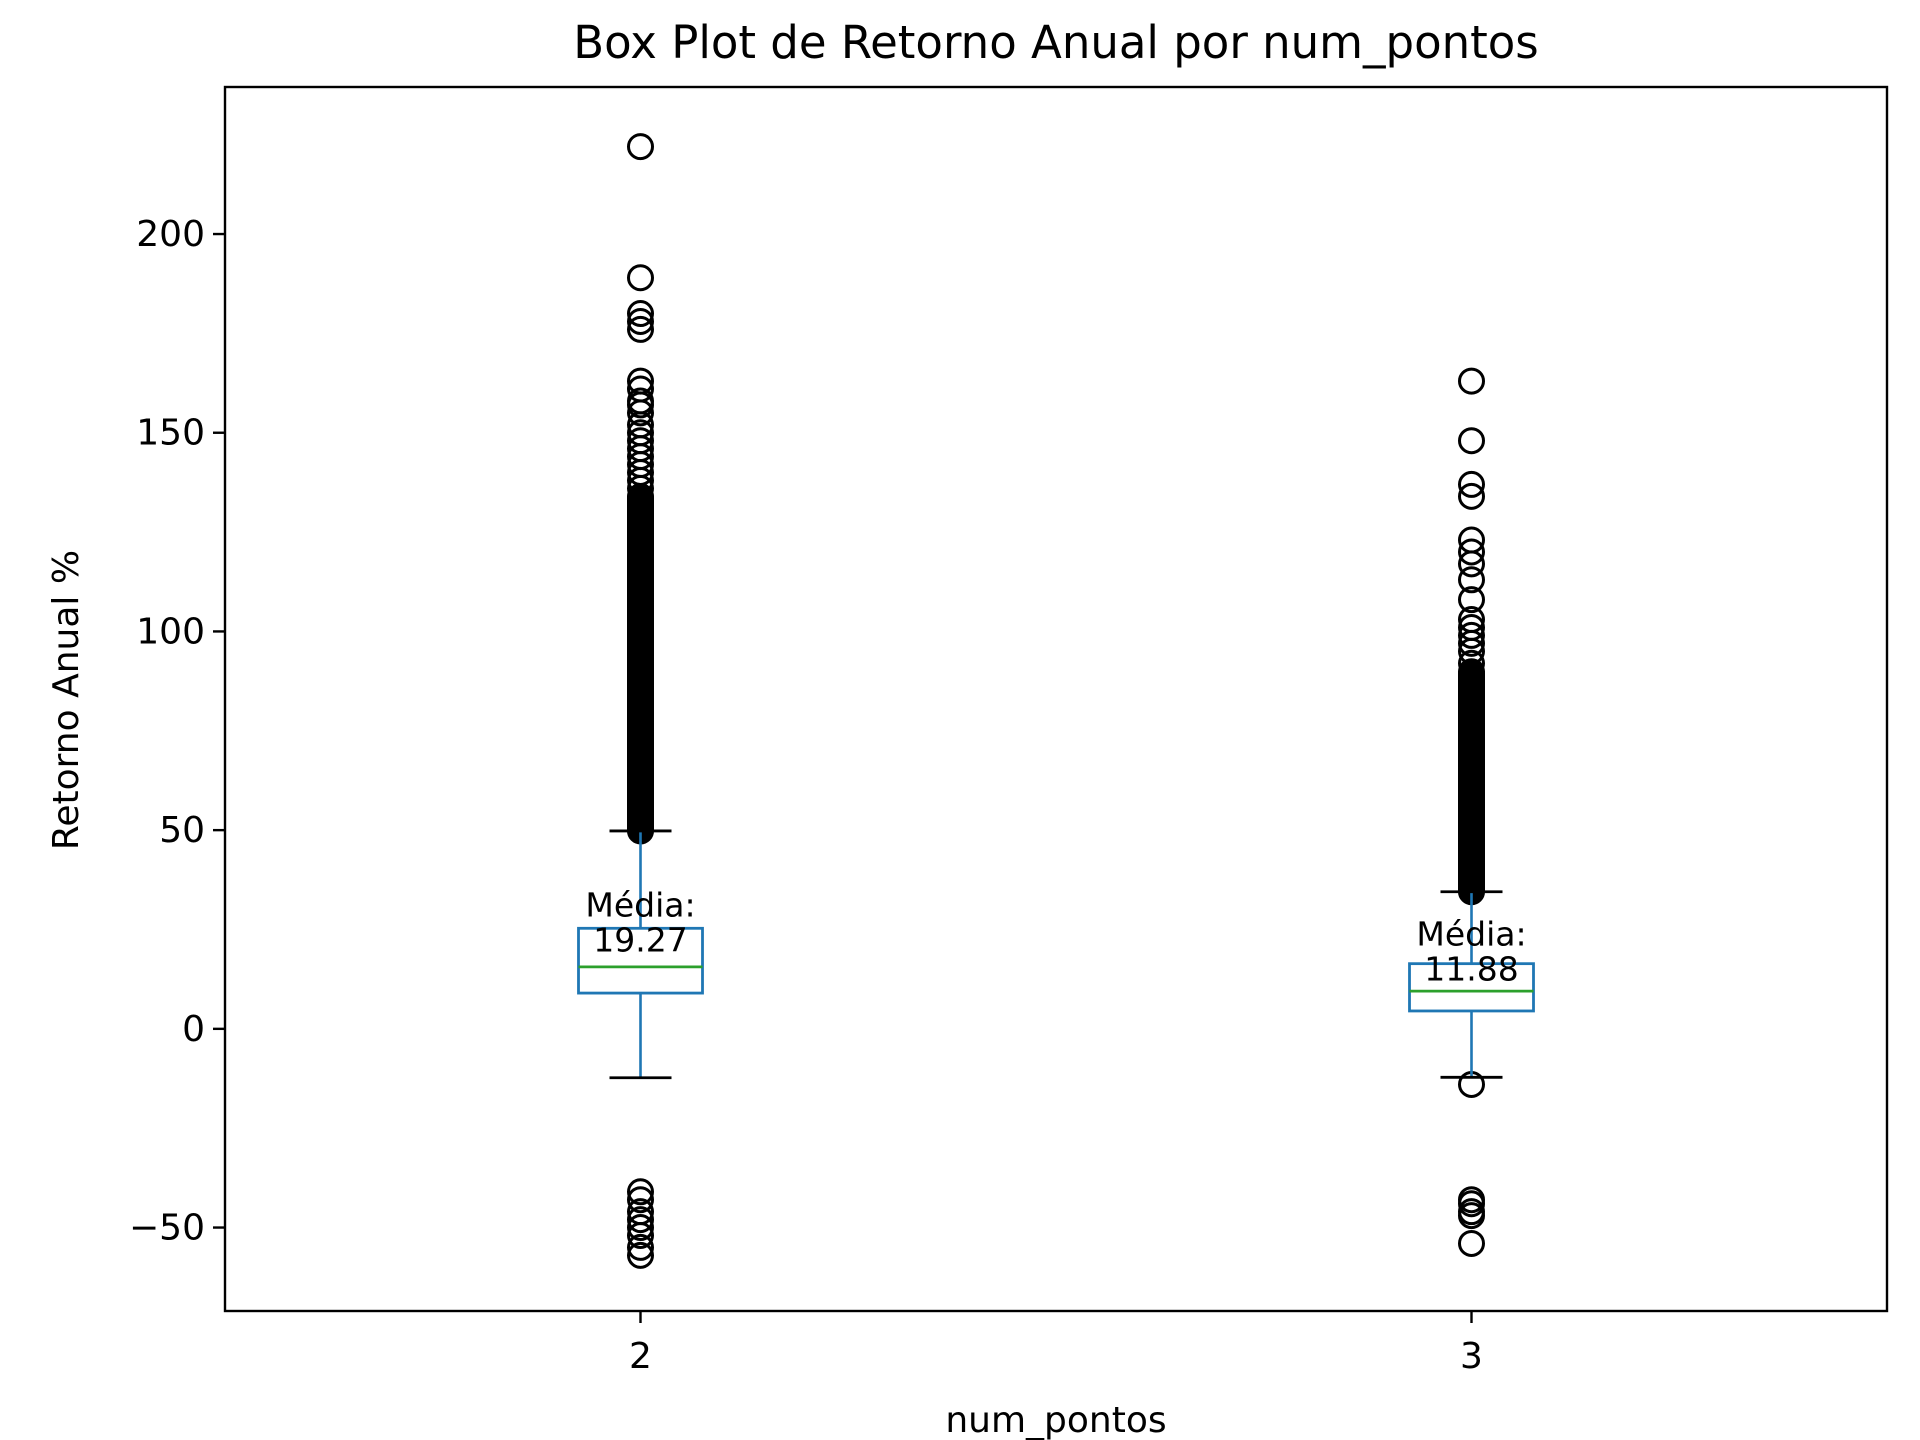  What do you see at coordinates (1056, 42) in the screenshot?
I see `chart-title: Box Plot de Retorno Anual por num_pontos` at bounding box center [1056, 42].